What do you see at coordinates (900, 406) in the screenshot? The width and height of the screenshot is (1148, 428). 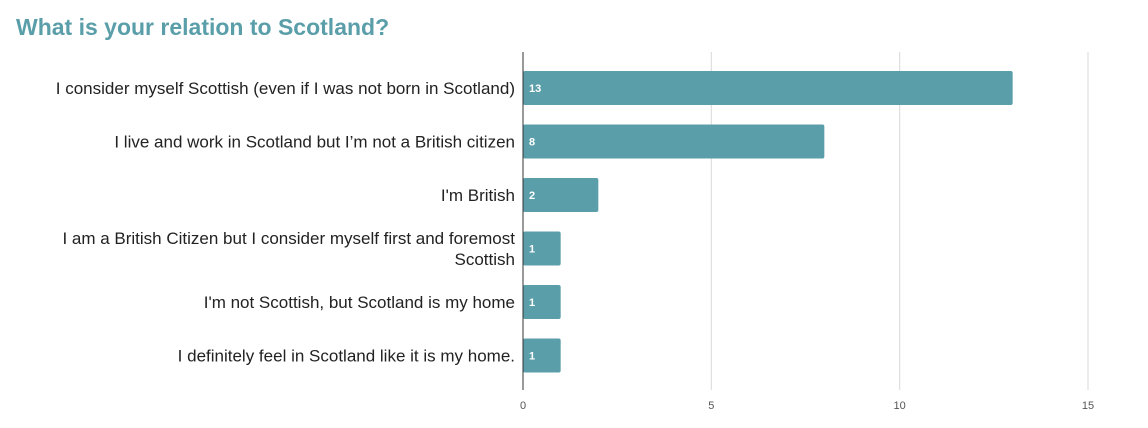 I see `x-tick-label: 10` at bounding box center [900, 406].